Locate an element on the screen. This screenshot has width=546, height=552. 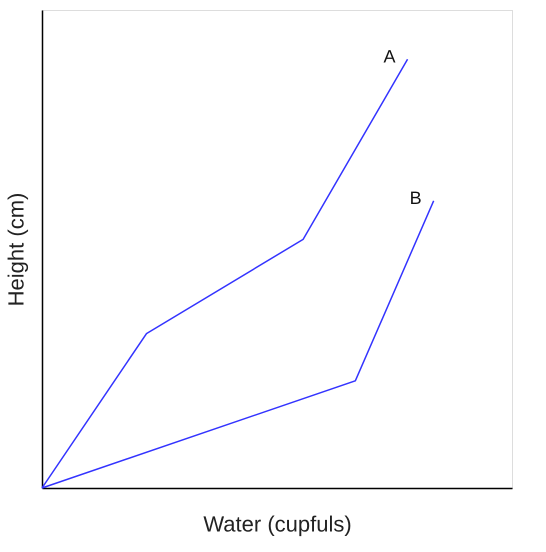
series-label: A is located at coordinates (390, 56).